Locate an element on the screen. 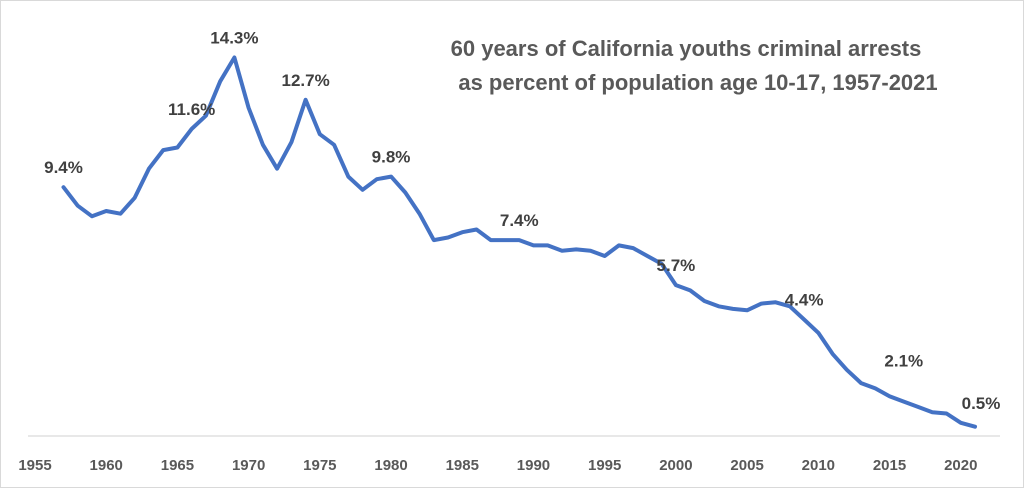 Image resolution: width=1024 pixels, height=488 pixels. x-tick-label-2000: 2000 is located at coordinates (675, 465).